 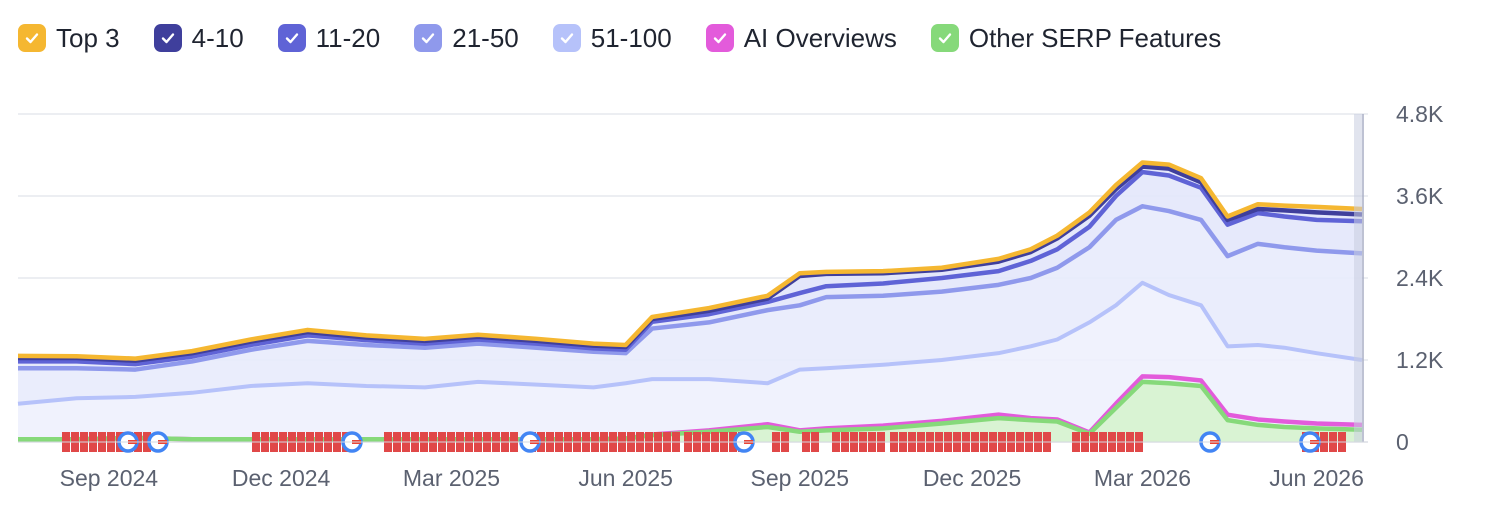 I want to click on x-tick-label: Jun 2025, so click(x=625, y=478).